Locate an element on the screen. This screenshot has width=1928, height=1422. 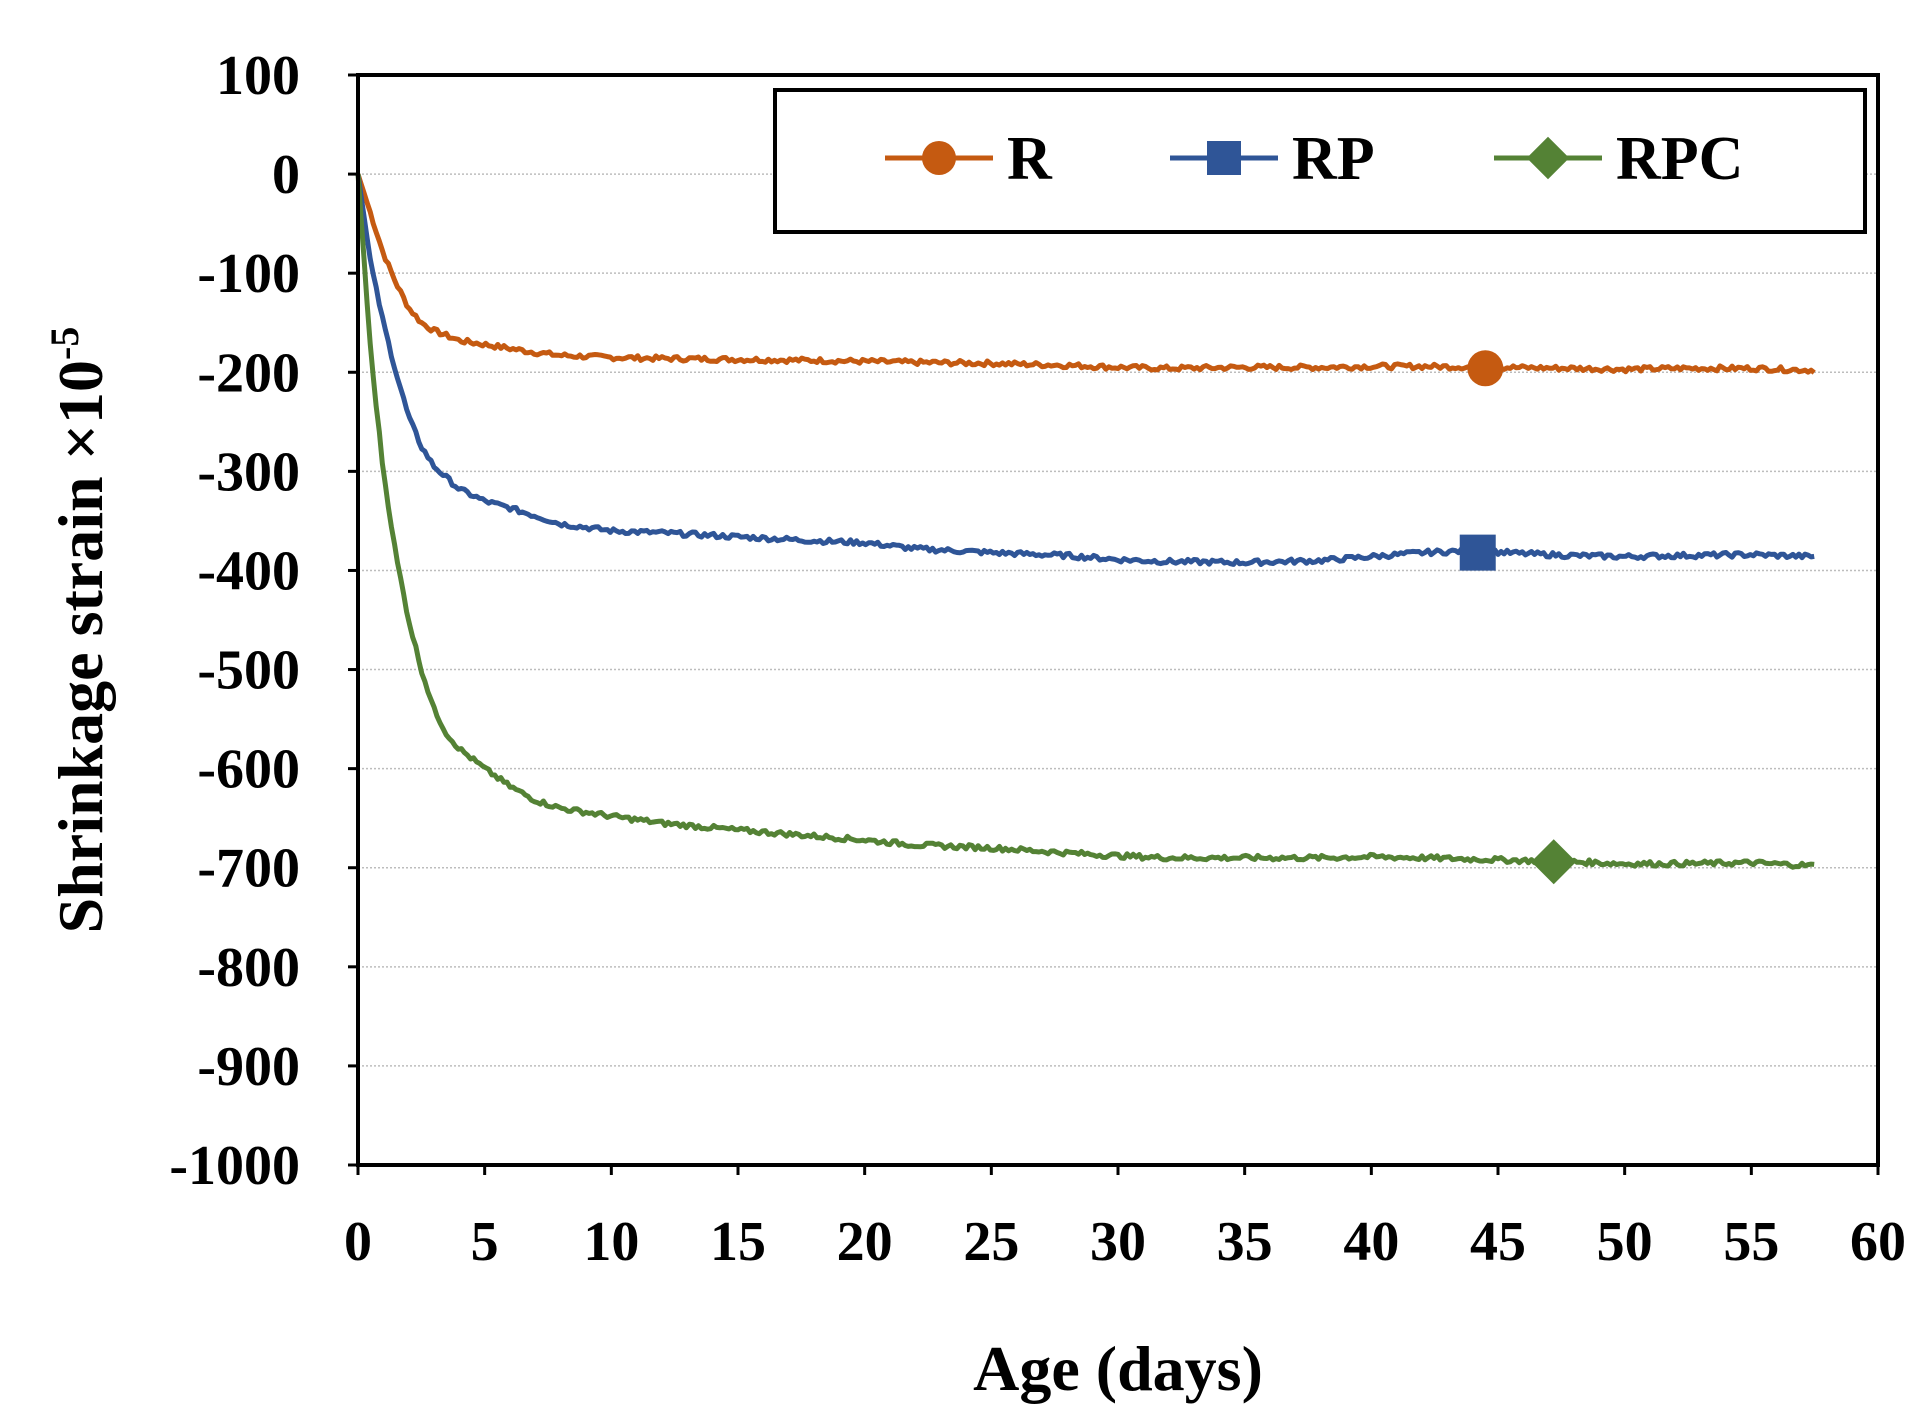
x-tick-label: 5 is located at coordinates (485, 1242).